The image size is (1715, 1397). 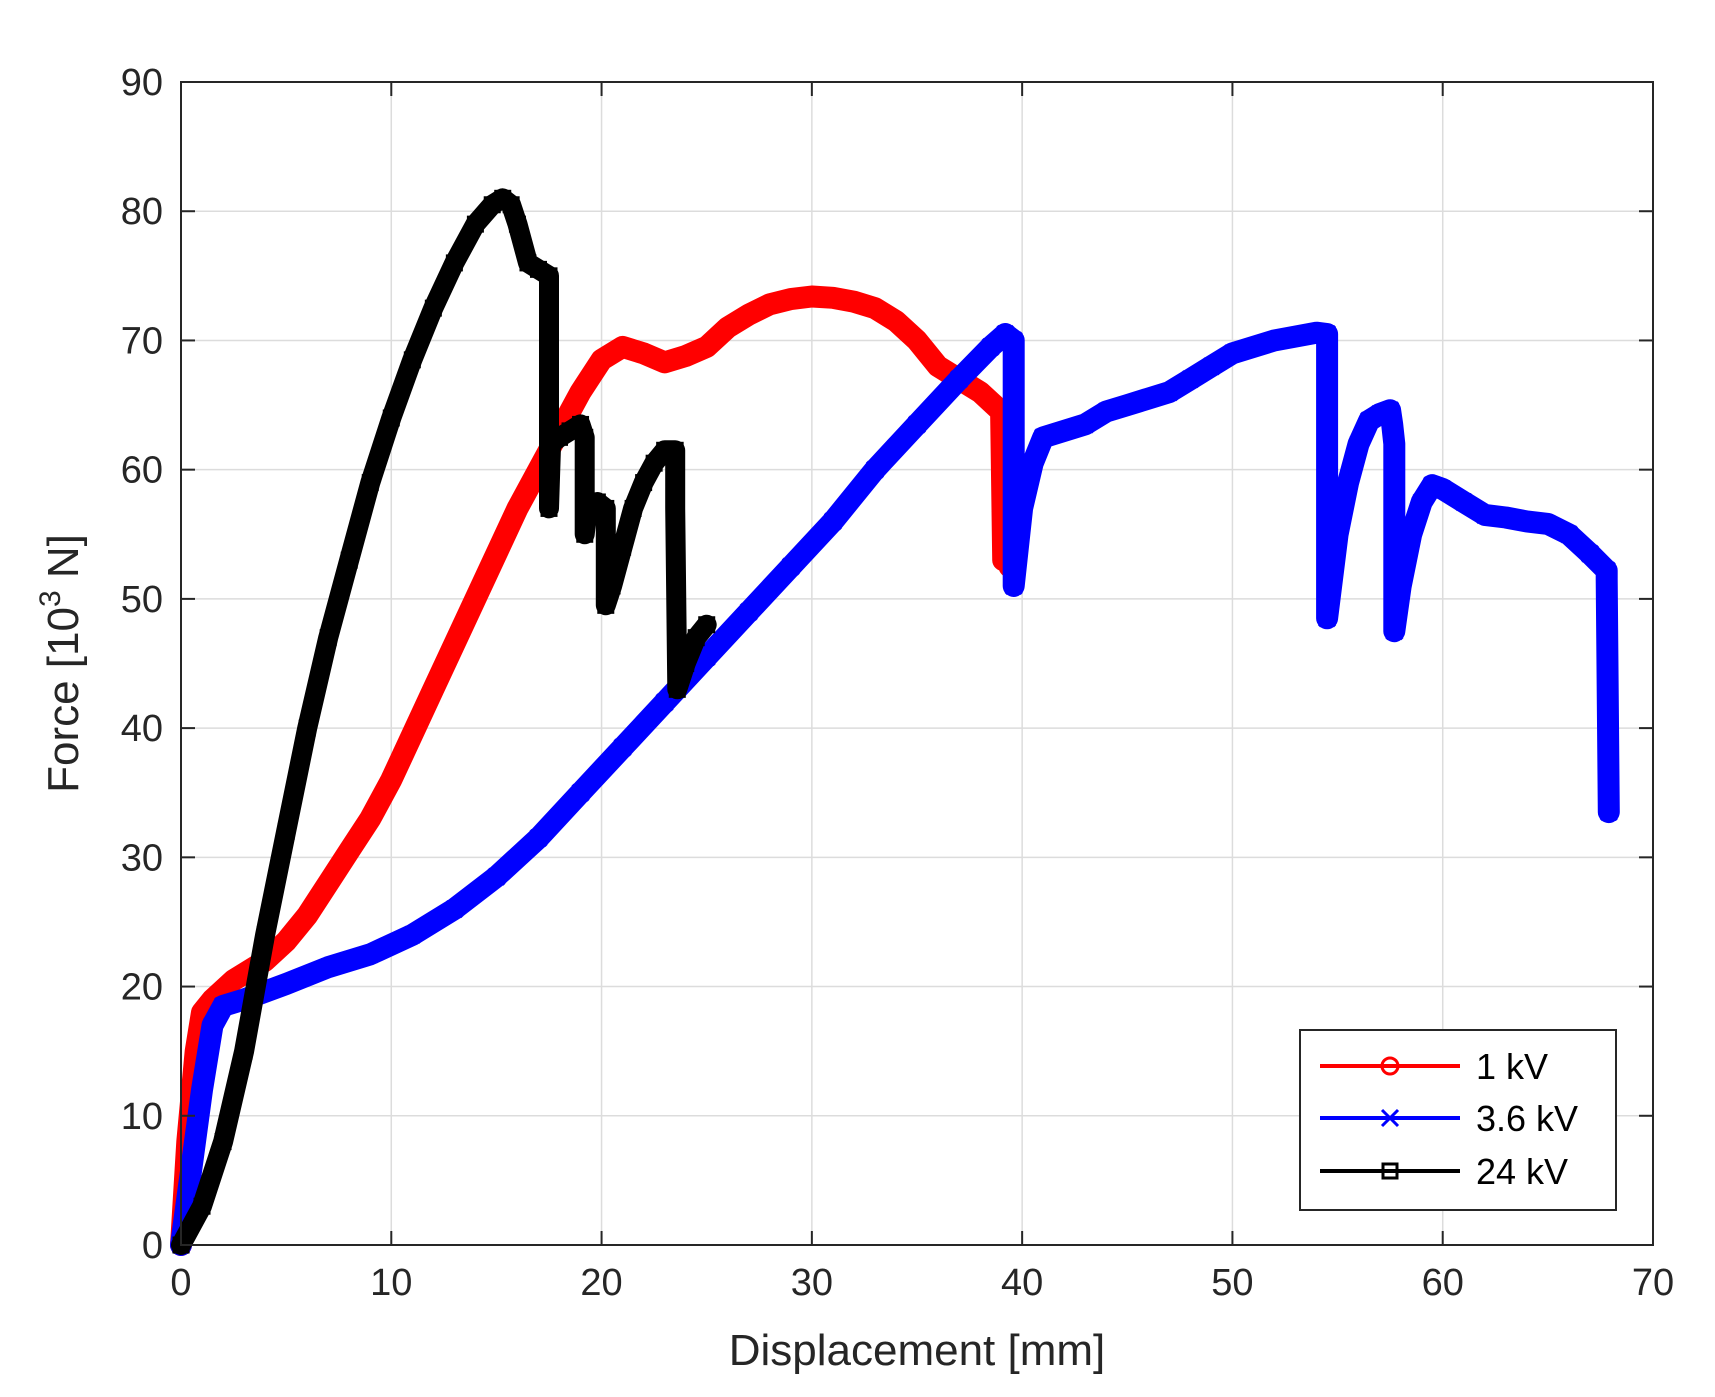 What do you see at coordinates (1458, 1120) in the screenshot?
I see `legend: 1 kV 3.6 kV 24 kV` at bounding box center [1458, 1120].